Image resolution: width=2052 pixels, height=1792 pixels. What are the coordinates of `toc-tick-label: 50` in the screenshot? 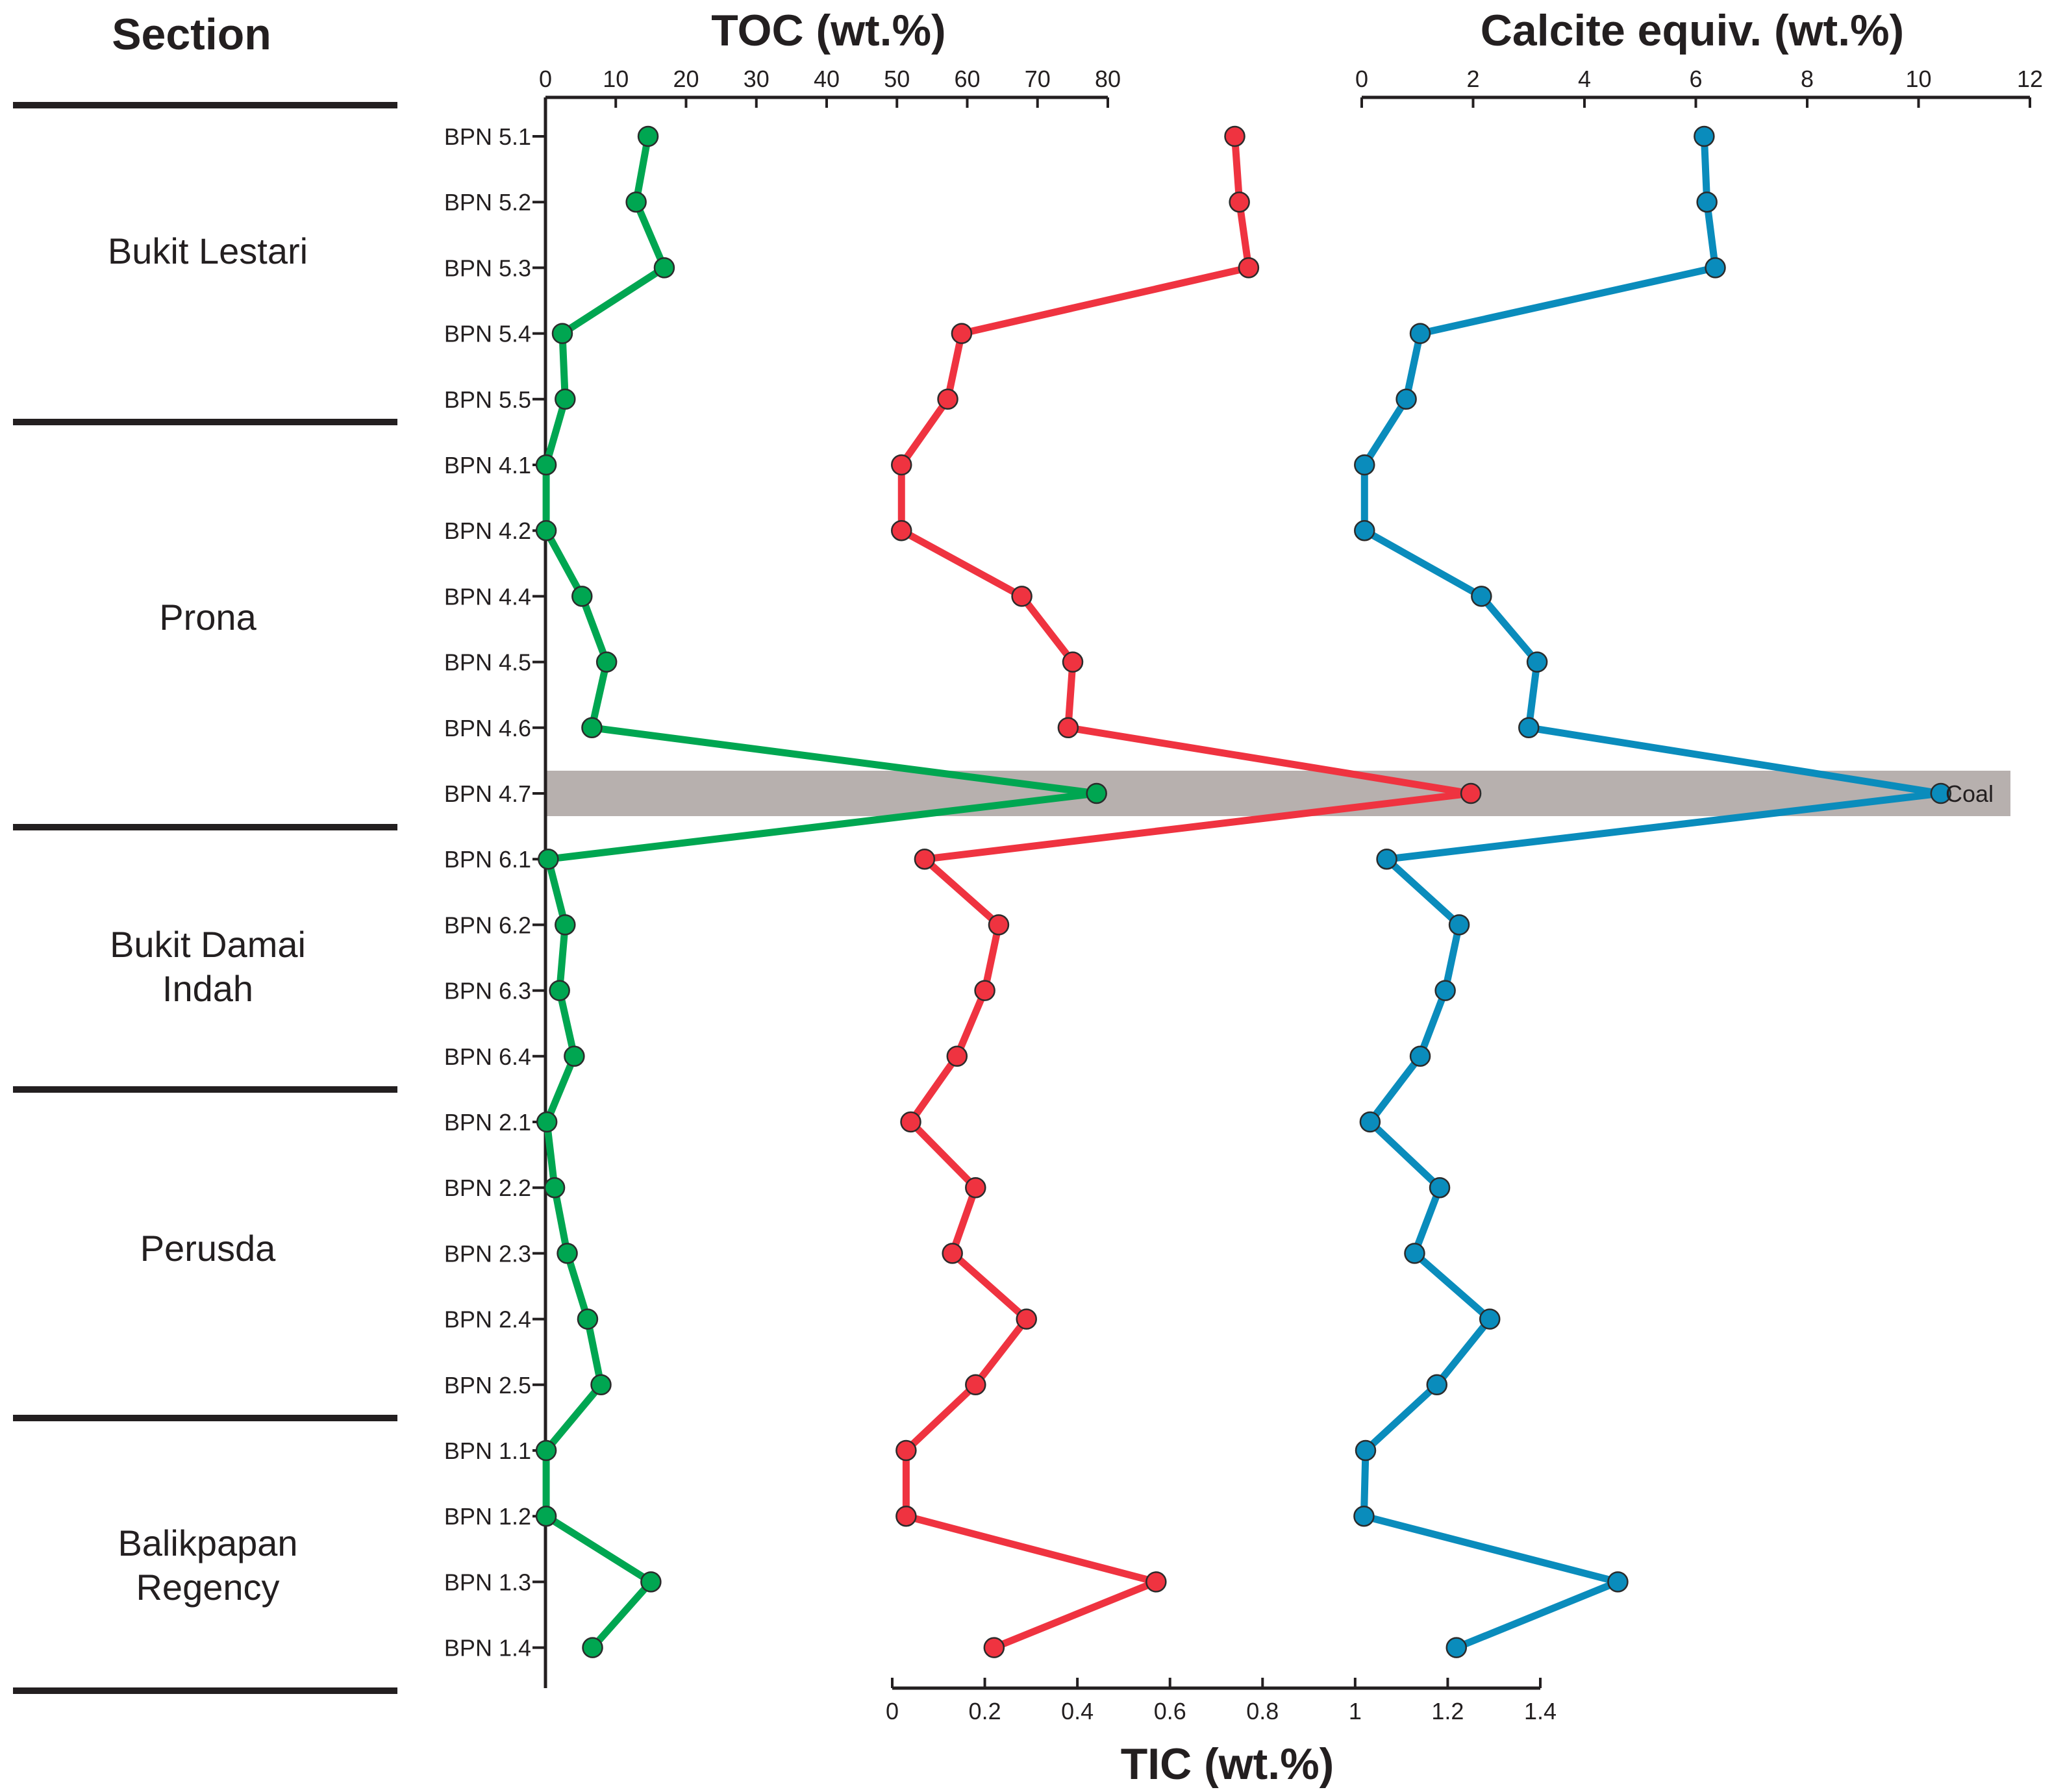 It's located at (897, 79).